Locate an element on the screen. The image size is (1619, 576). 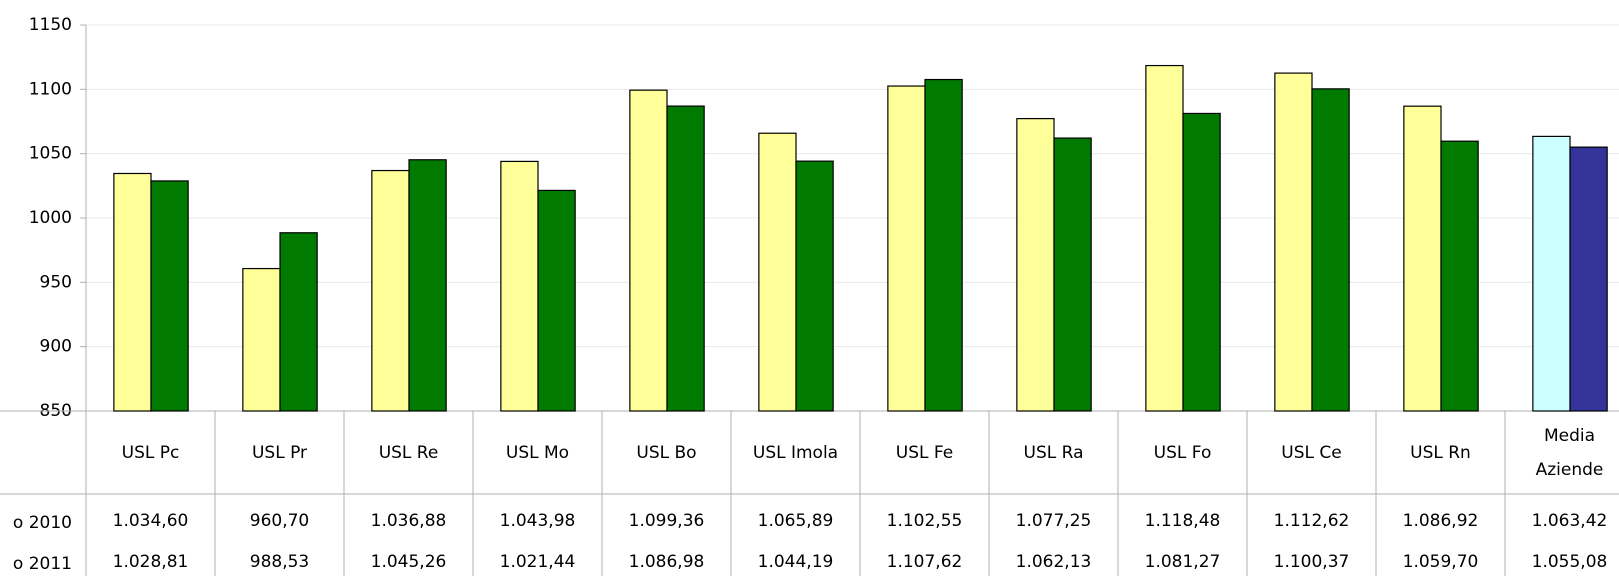
category-cell: USL Bo is located at coordinates (666, 452).